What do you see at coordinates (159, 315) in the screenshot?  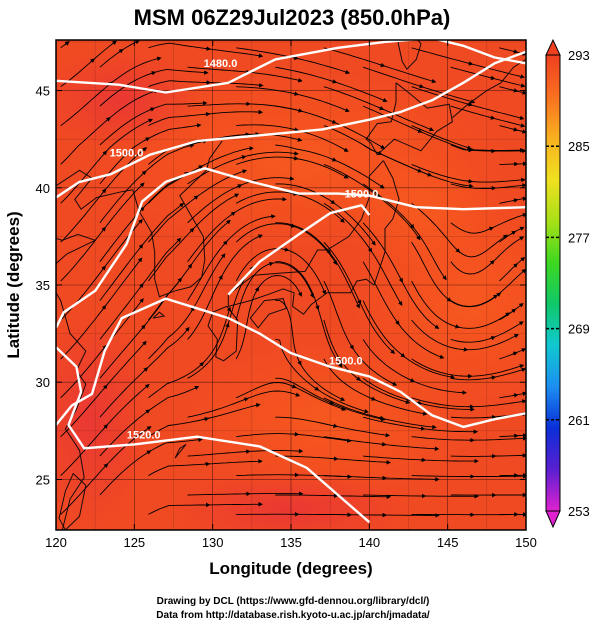 I see `coastline-jeju` at bounding box center [159, 315].